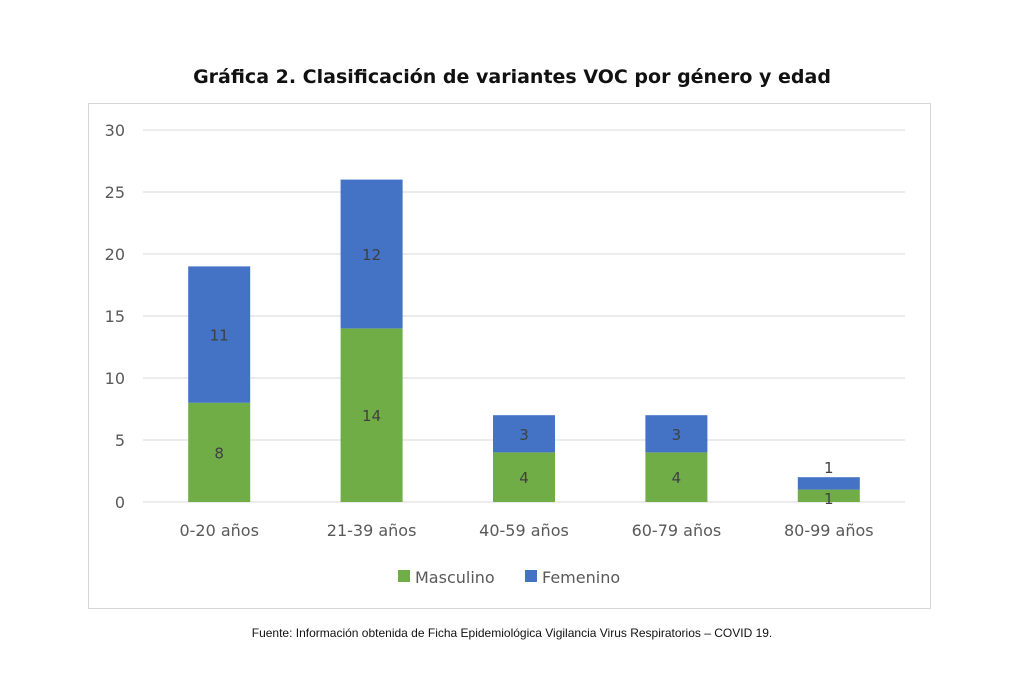 The height and width of the screenshot is (685, 1024). Describe the element at coordinates (404, 576) in the screenshot. I see `legend-swatch-masculino` at that location.